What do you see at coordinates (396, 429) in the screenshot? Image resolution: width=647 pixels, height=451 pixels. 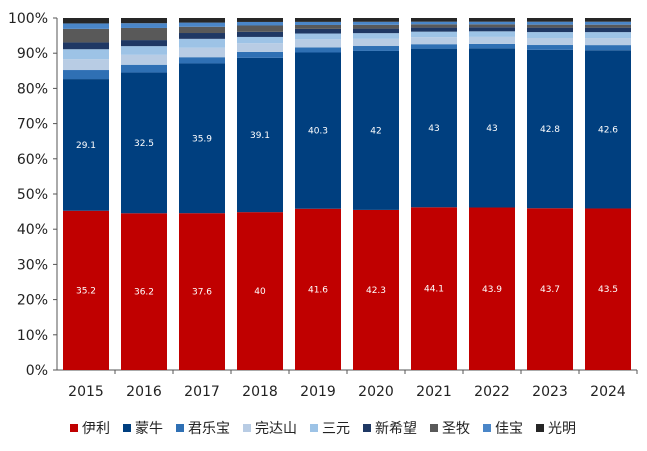 I see `legend-label: 新希望` at bounding box center [396, 429].